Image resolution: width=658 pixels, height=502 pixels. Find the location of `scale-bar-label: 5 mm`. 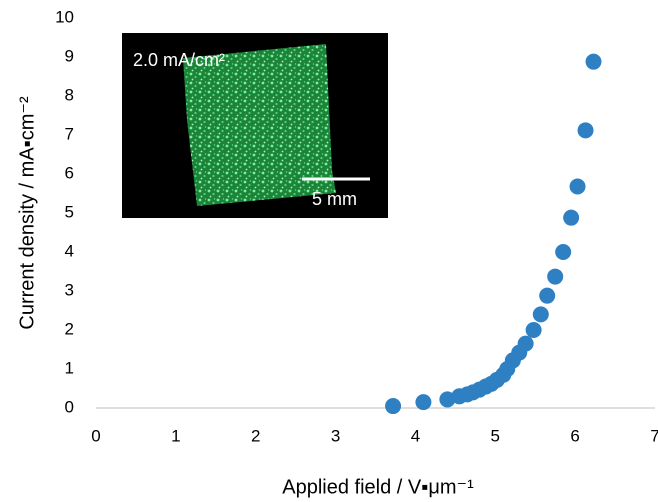

scale-bar-label: 5 mm is located at coordinates (334, 199).